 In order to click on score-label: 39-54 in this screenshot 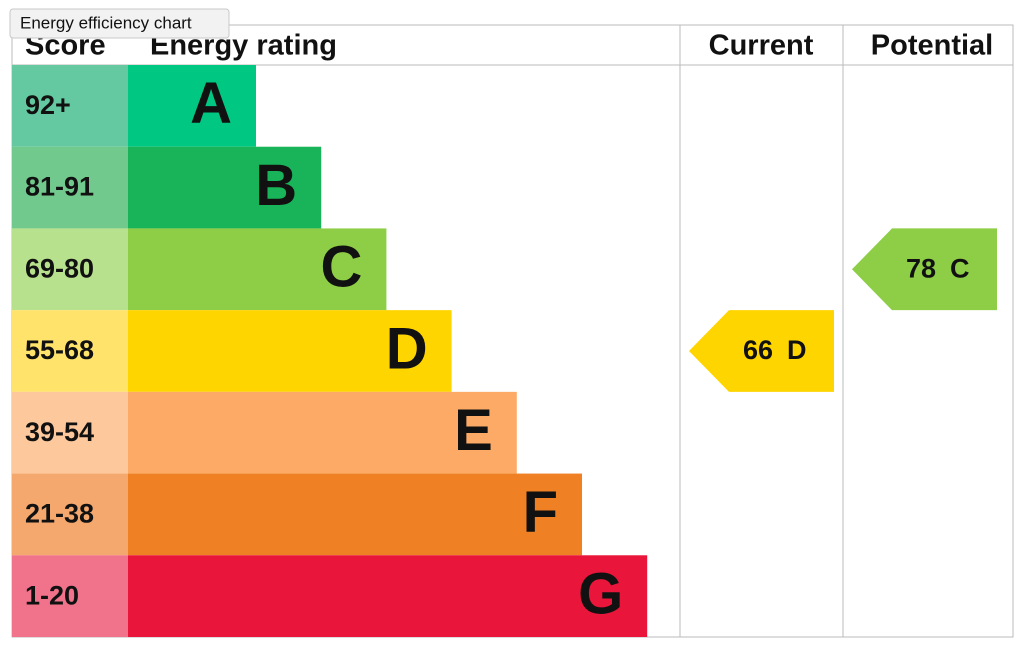, I will do `click(59, 432)`.